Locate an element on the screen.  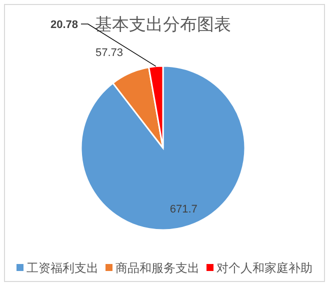
legend-label: 对个人和家庭补助 is located at coordinates (264, 268).